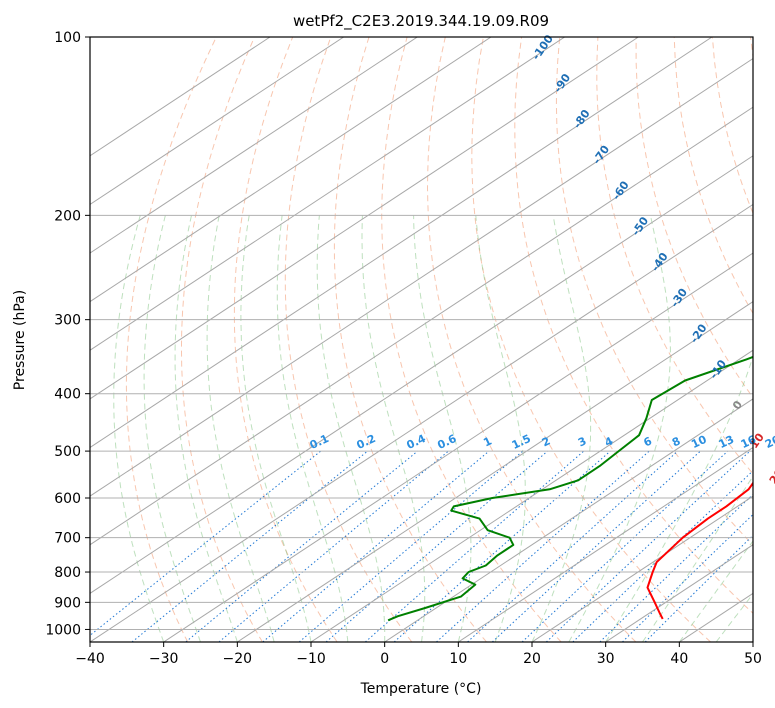  I want to click on y-tick-label: 200, so click(67, 216).